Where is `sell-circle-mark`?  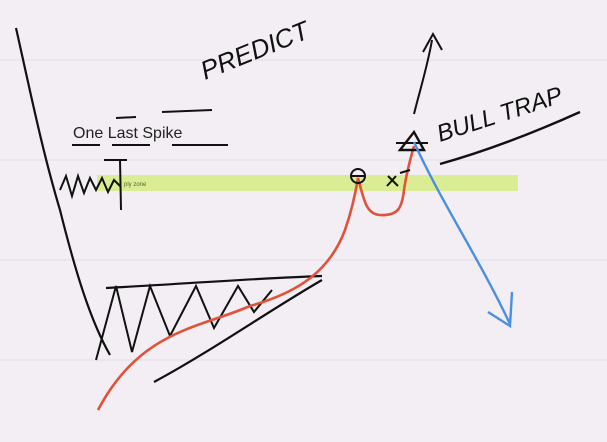 sell-circle-mark is located at coordinates (358, 176).